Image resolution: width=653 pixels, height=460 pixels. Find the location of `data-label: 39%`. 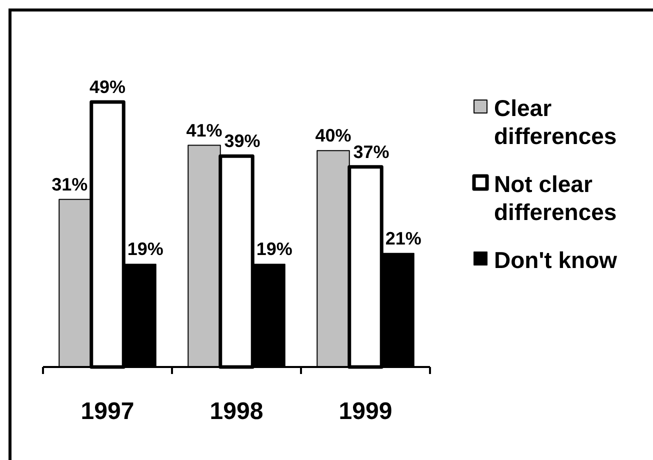

data-label: 39% is located at coordinates (242, 141).